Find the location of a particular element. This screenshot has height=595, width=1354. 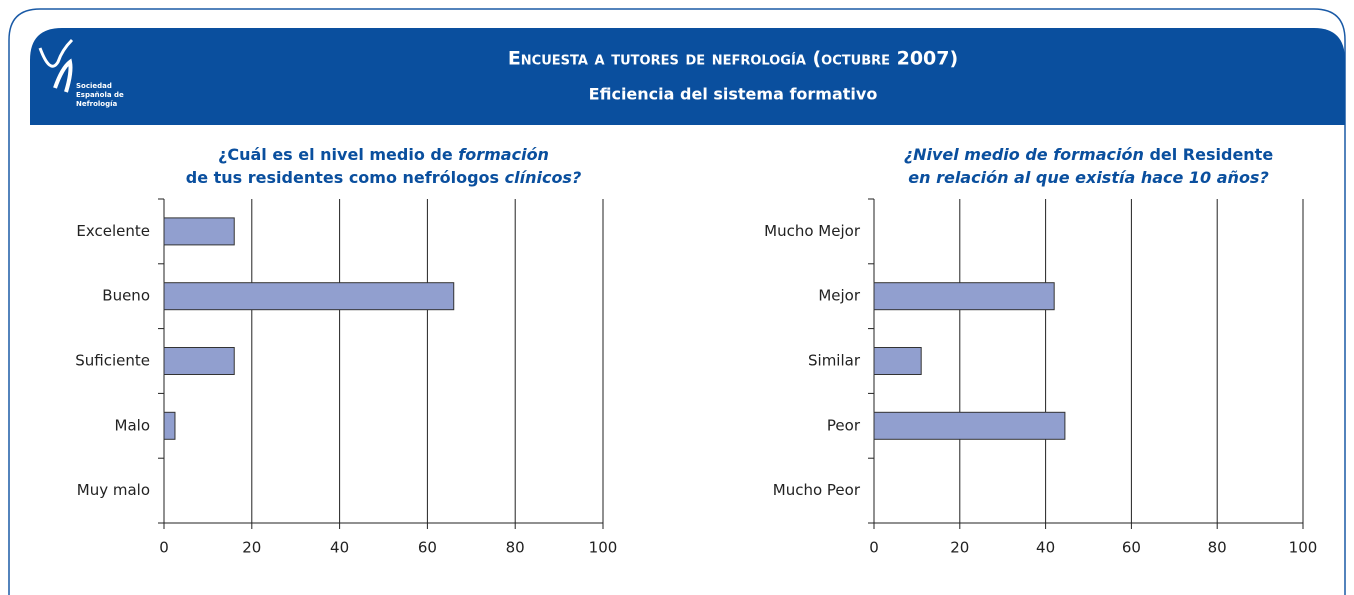

logo: Sociedad Española de Nefrología is located at coordinates (81, 73).